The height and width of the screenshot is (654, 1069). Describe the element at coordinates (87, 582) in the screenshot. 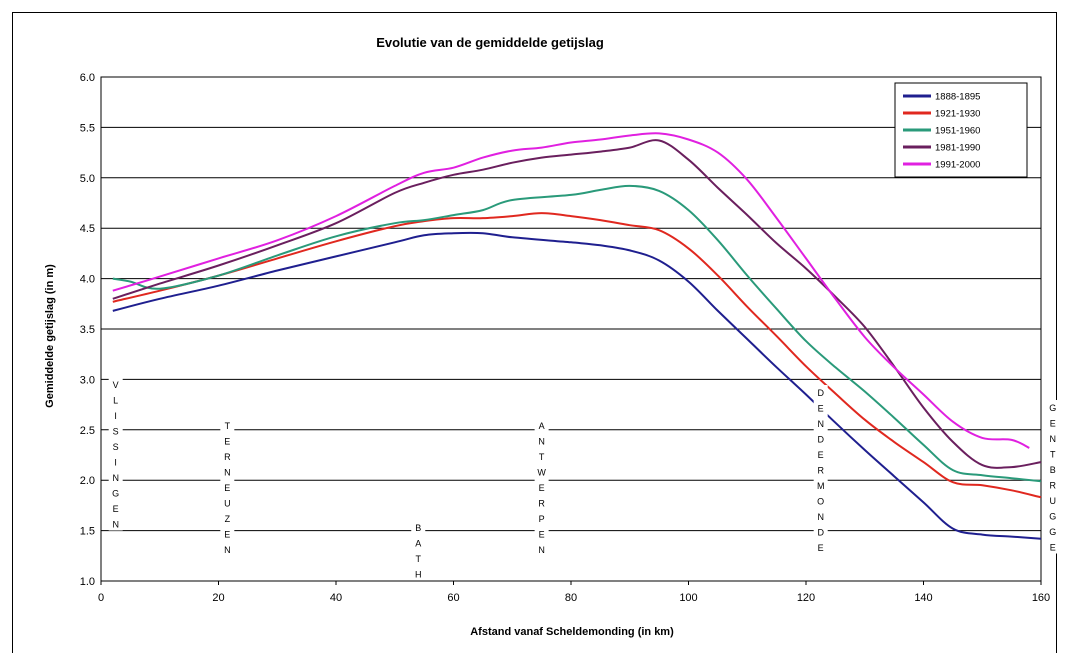

I see `y-tick-label: 1.0` at that location.